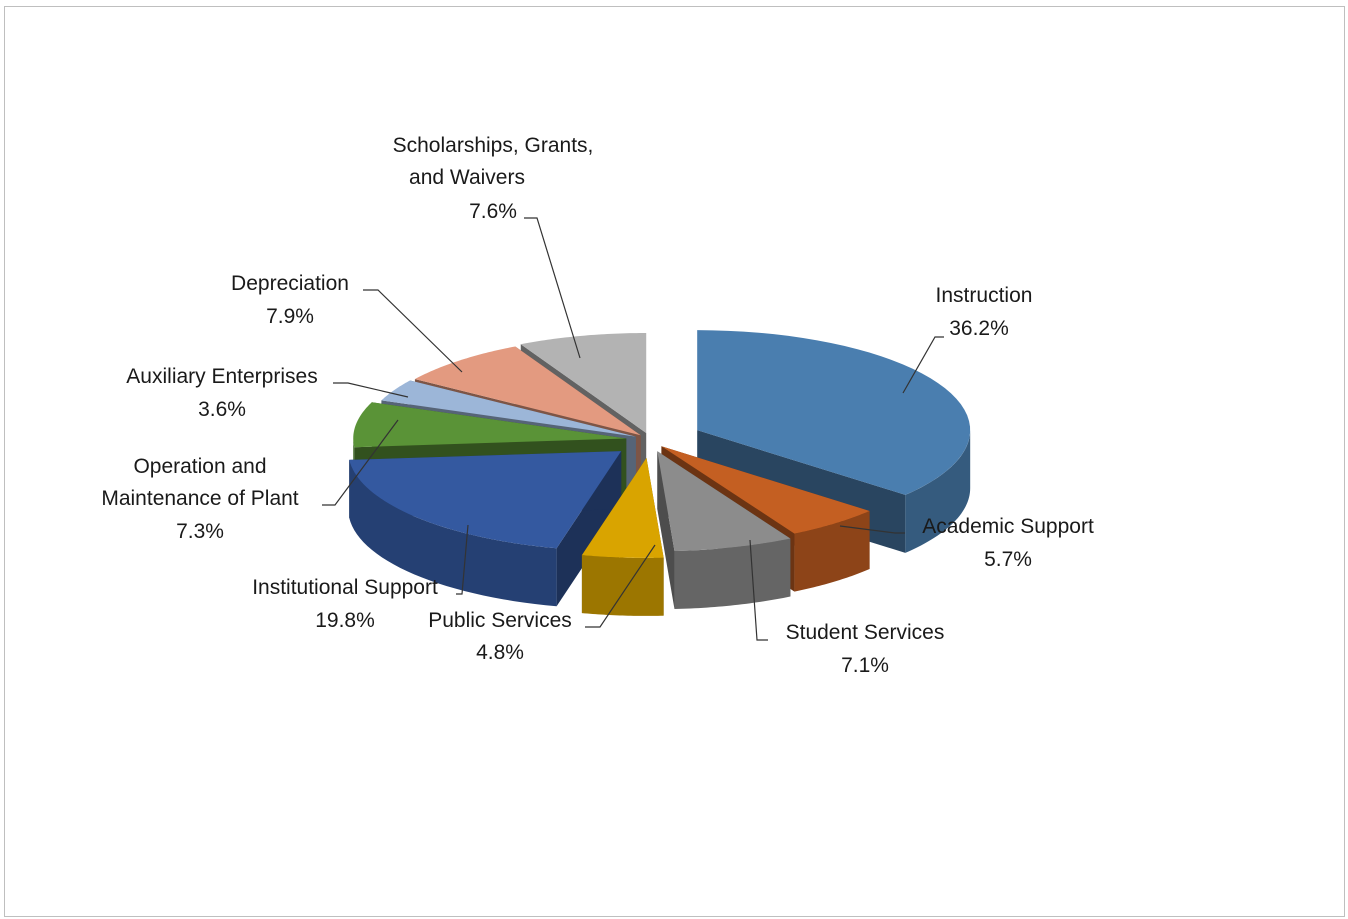 The width and height of the screenshot is (1348, 919). Describe the element at coordinates (984, 312) in the screenshot. I see `label-instruction: Instruction 36.2%` at that location.